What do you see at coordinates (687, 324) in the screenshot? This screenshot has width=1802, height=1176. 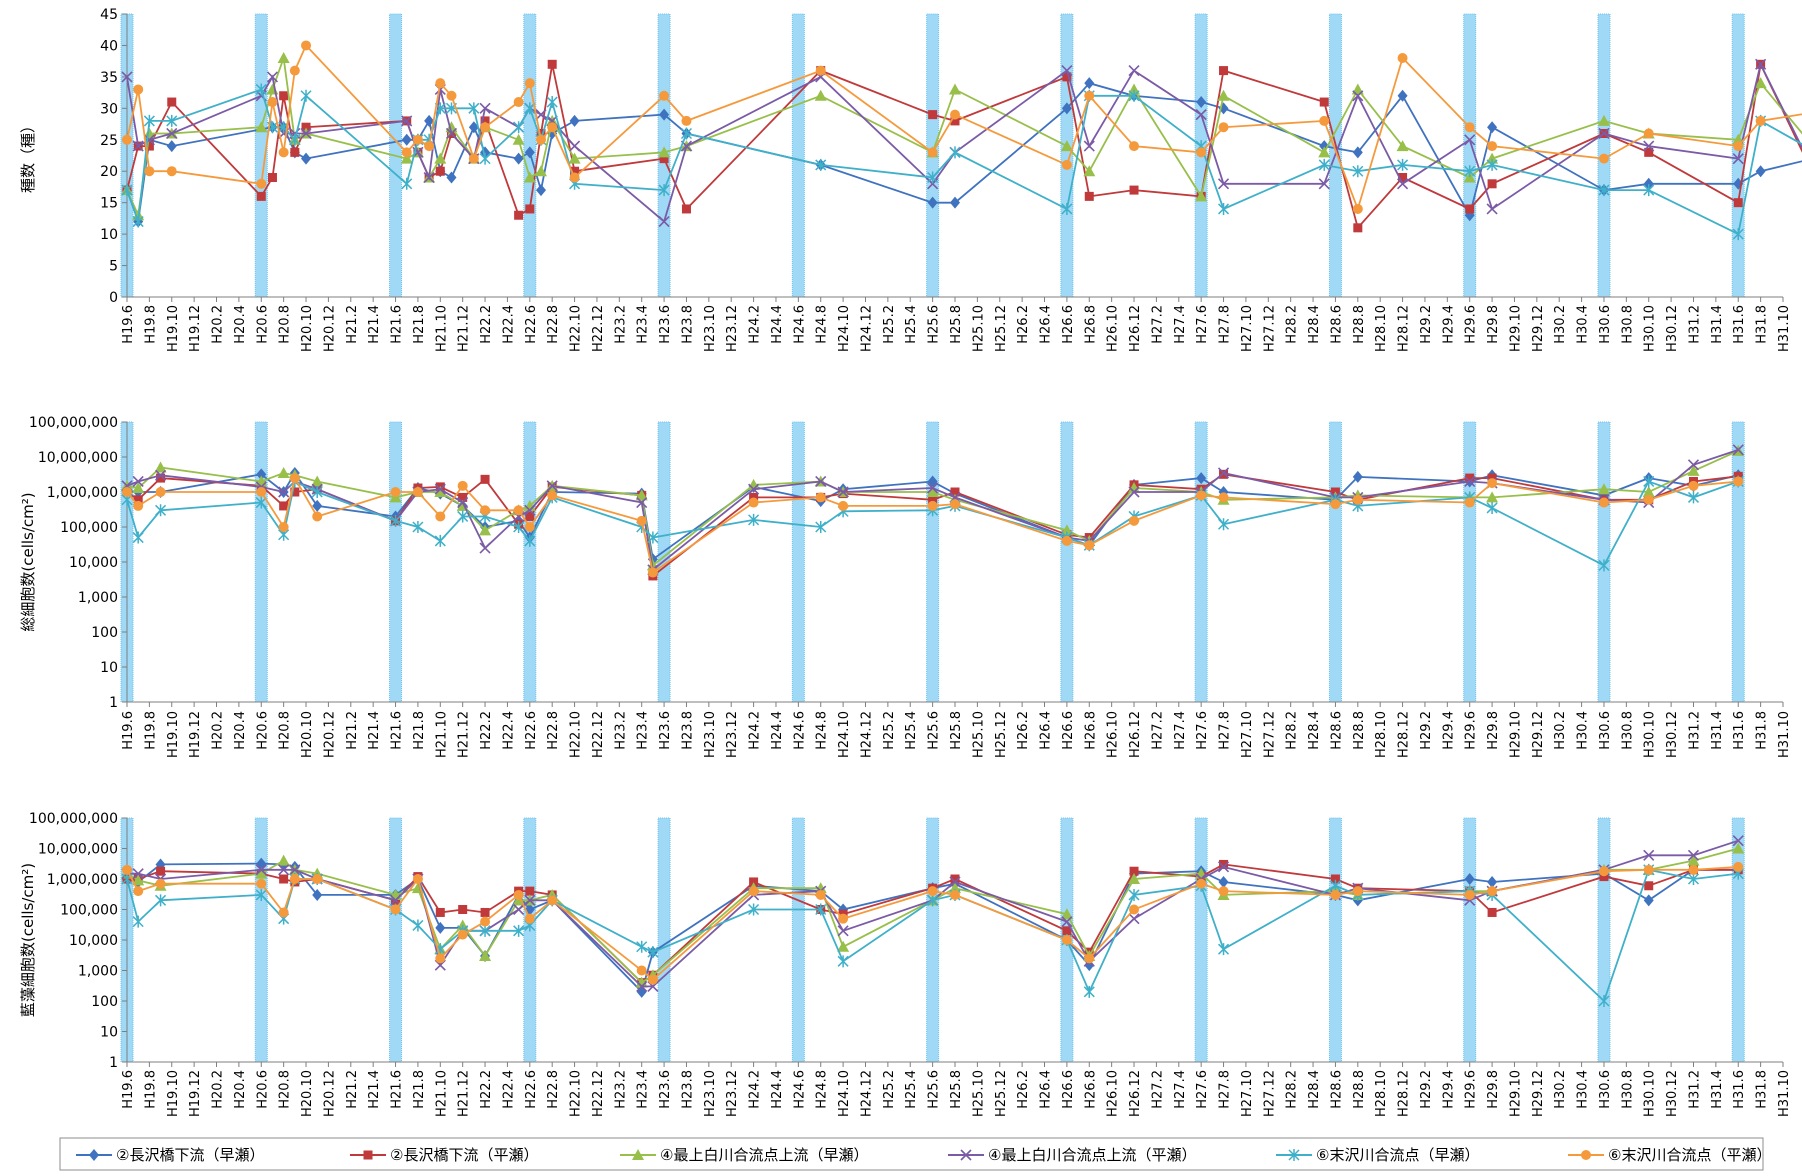 I see `x-tick-label: H23.8` at bounding box center [687, 324].